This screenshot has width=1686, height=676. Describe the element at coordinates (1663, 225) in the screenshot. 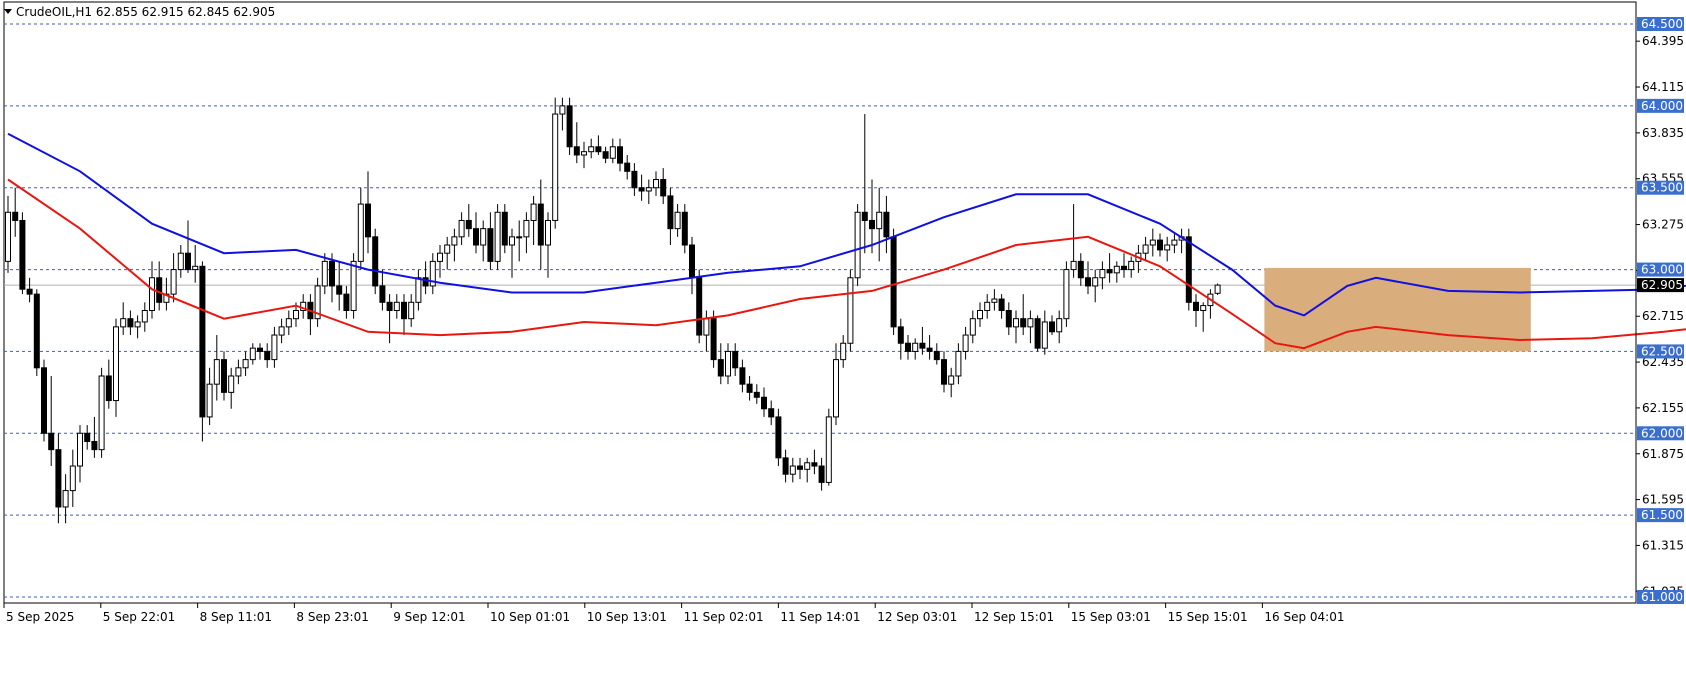

I see `y-tick-label: 63.275` at that location.